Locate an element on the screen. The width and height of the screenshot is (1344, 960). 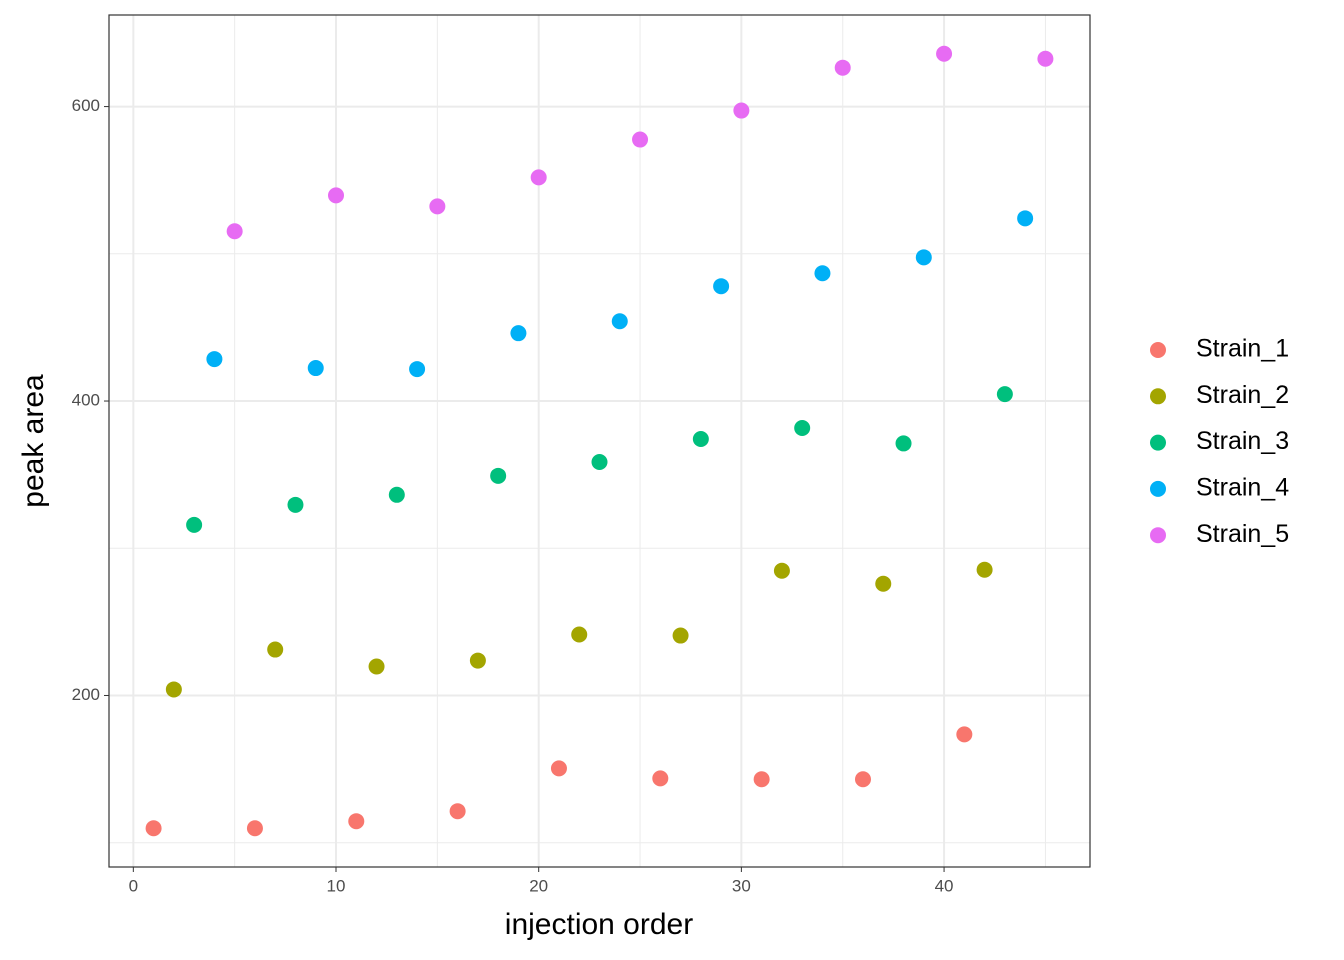
y-tick-label: 400 is located at coordinates (86, 400).